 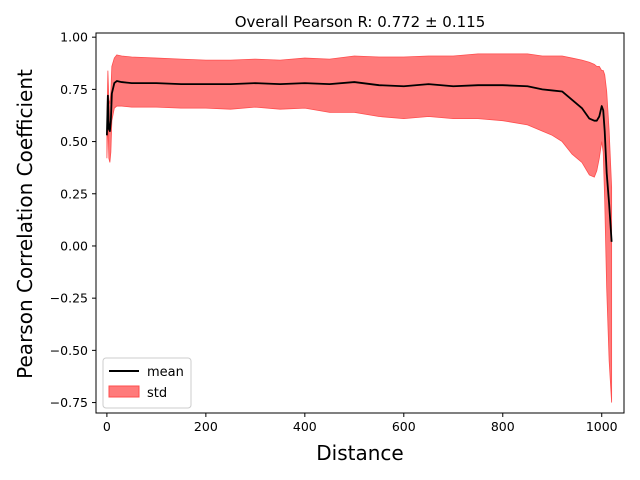 What do you see at coordinates (74, 89) in the screenshot?
I see `y-tick-label: 0.75` at bounding box center [74, 89].